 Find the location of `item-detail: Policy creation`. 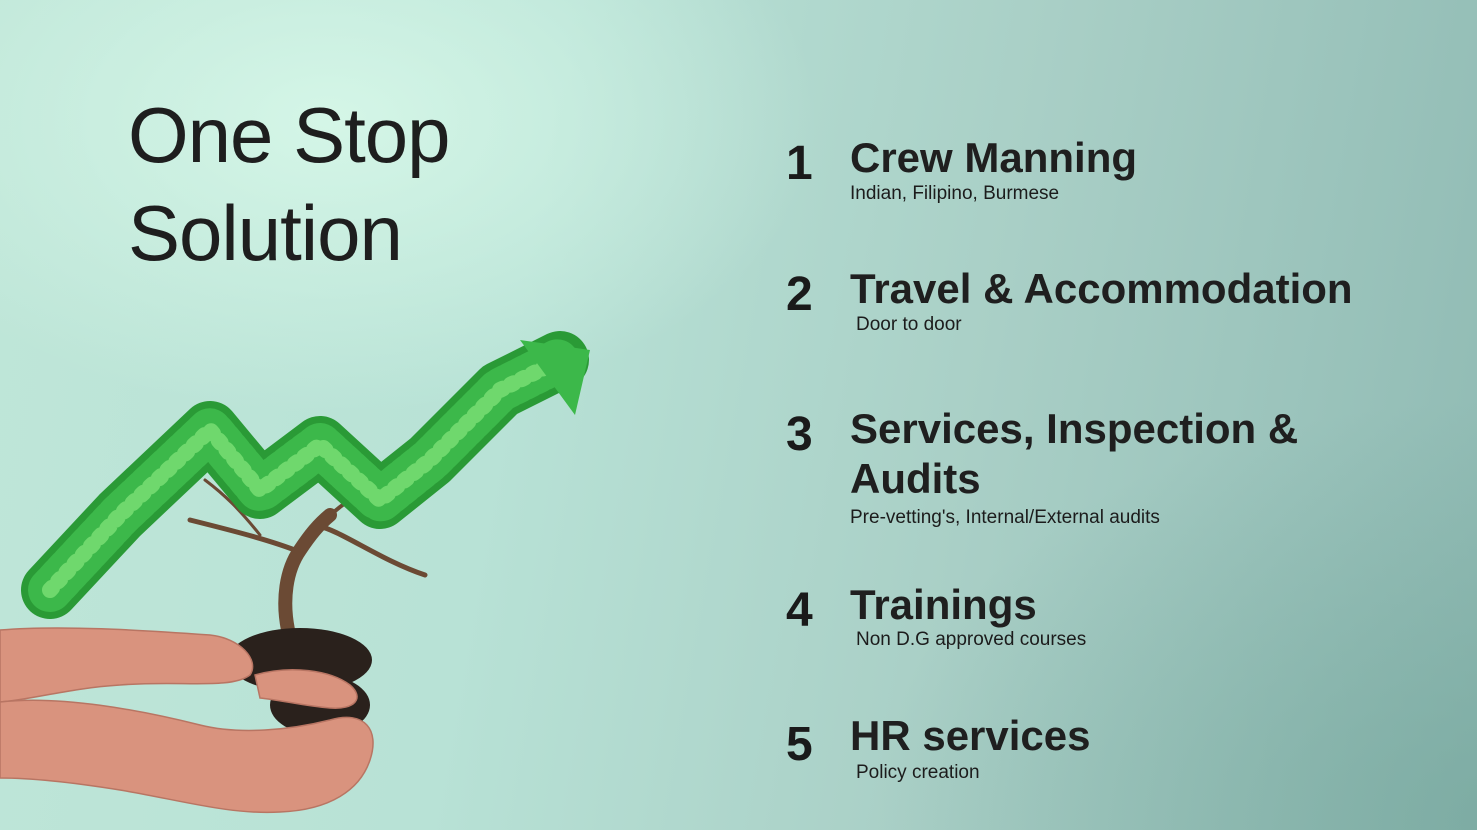

item-detail: Policy creation is located at coordinates (918, 772).